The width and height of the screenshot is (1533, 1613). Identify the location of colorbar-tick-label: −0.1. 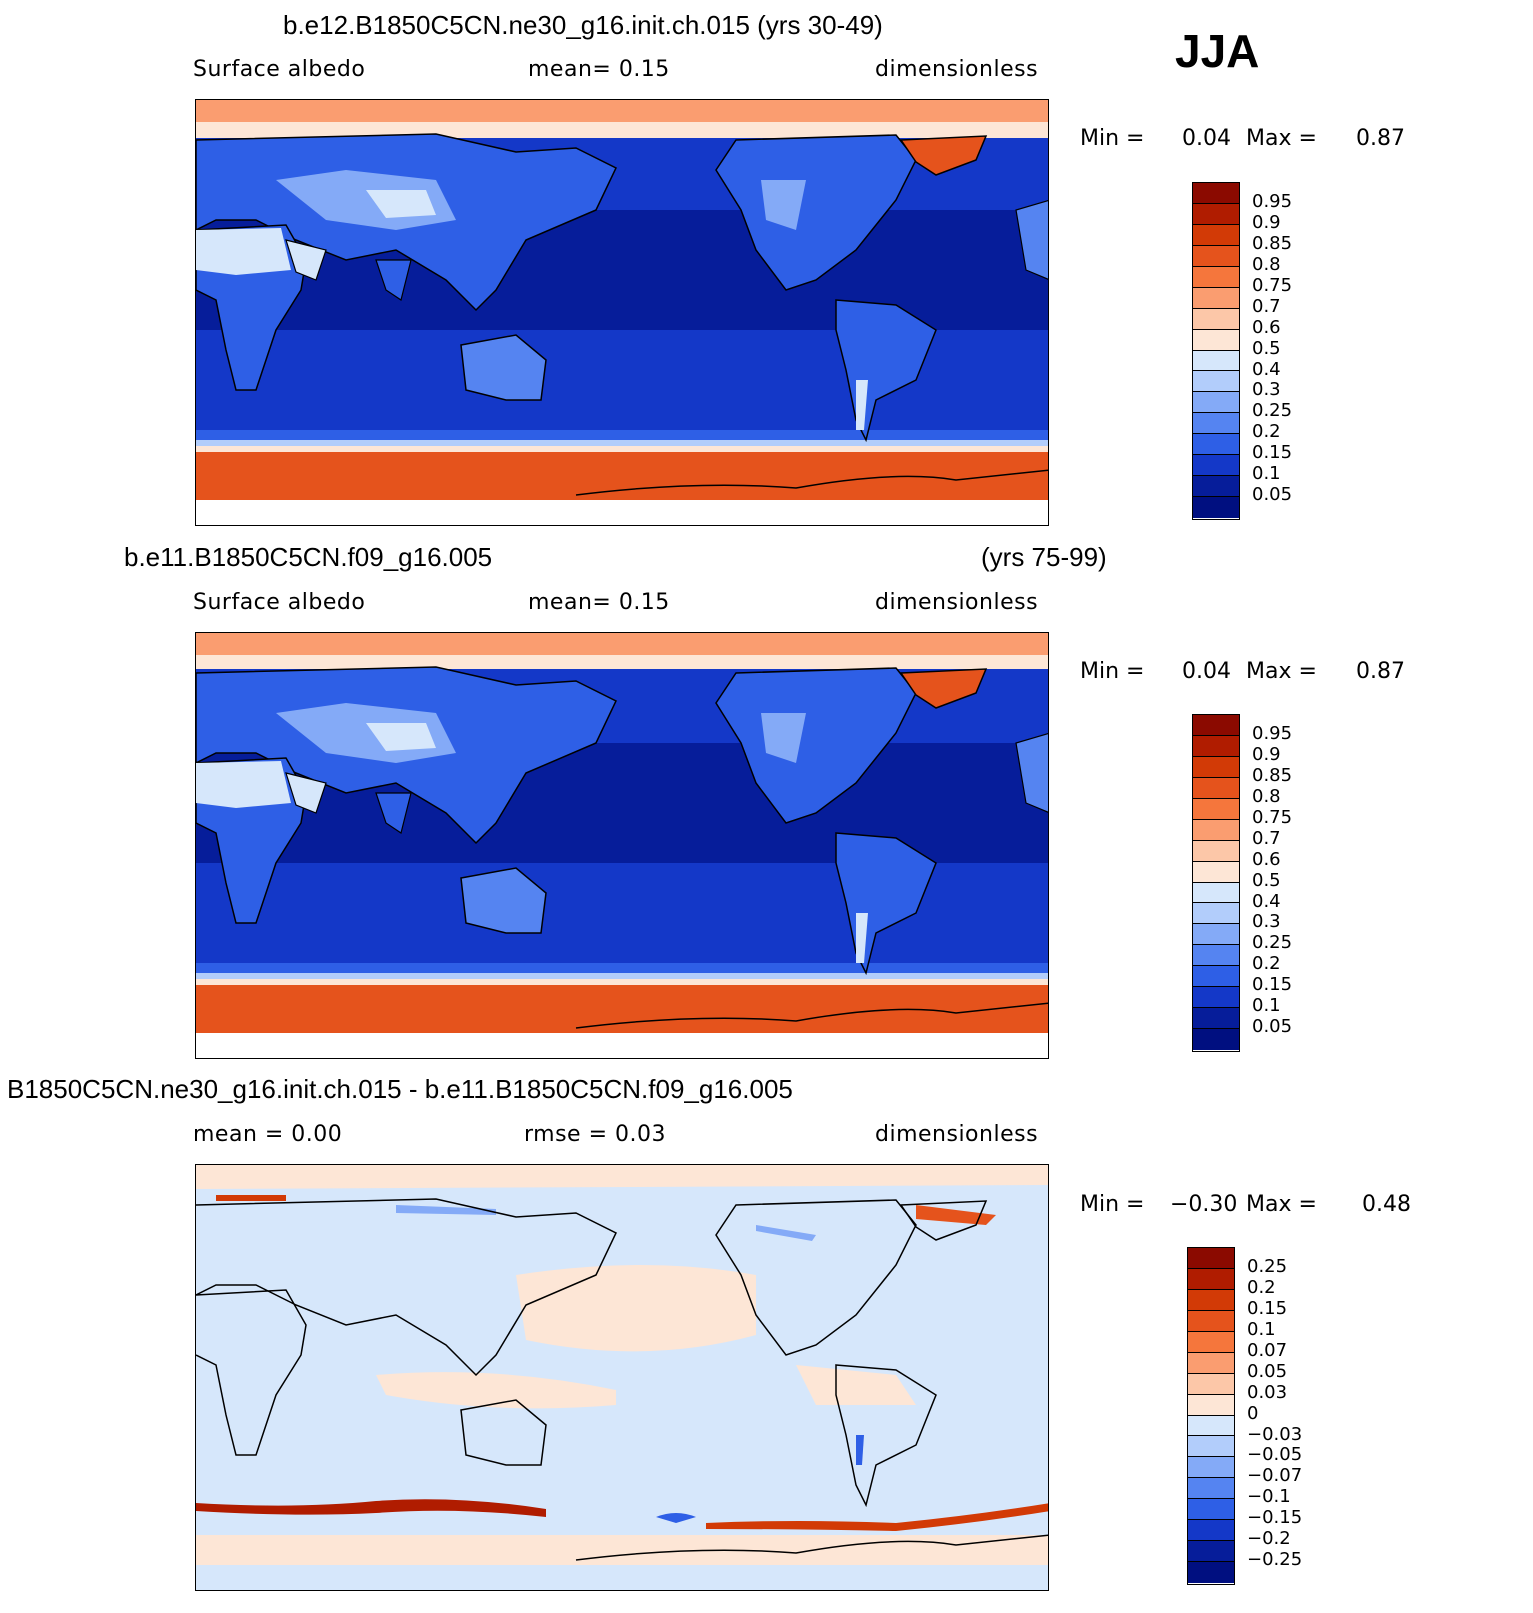
(1269, 1497).